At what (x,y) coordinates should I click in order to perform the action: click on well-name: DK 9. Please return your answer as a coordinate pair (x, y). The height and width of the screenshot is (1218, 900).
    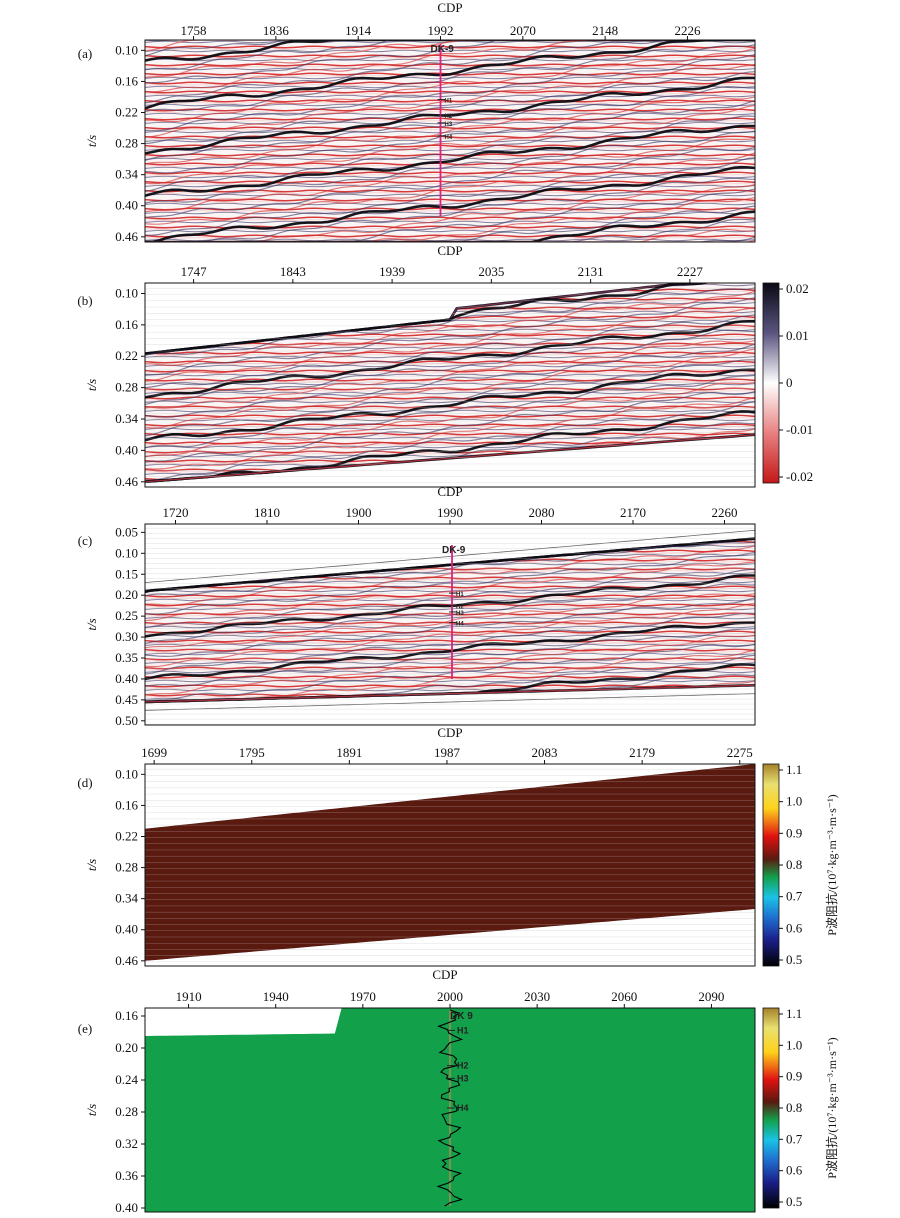
    Looking at the image, I should click on (461, 1016).